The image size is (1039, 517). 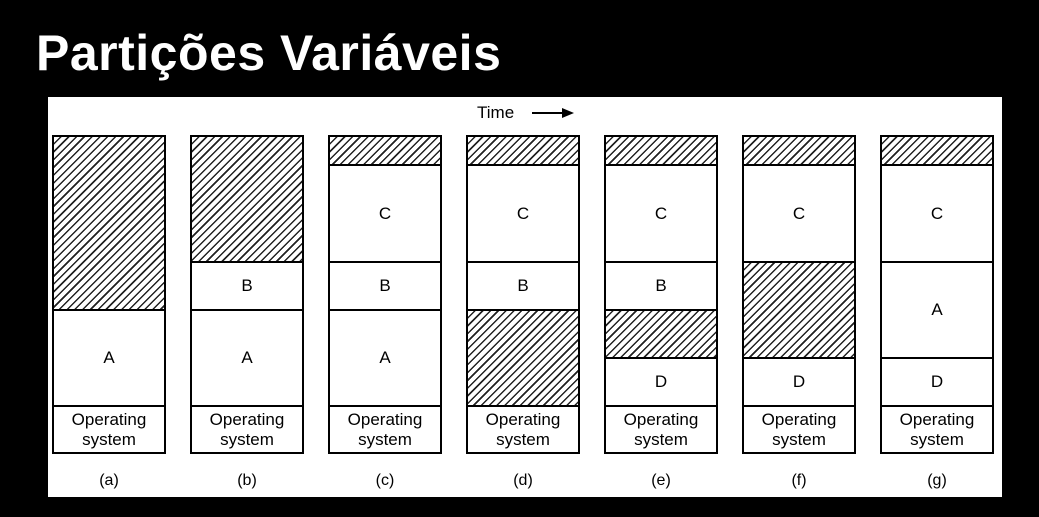 What do you see at coordinates (109, 480) in the screenshot?
I see `column-caption: (a)` at bounding box center [109, 480].